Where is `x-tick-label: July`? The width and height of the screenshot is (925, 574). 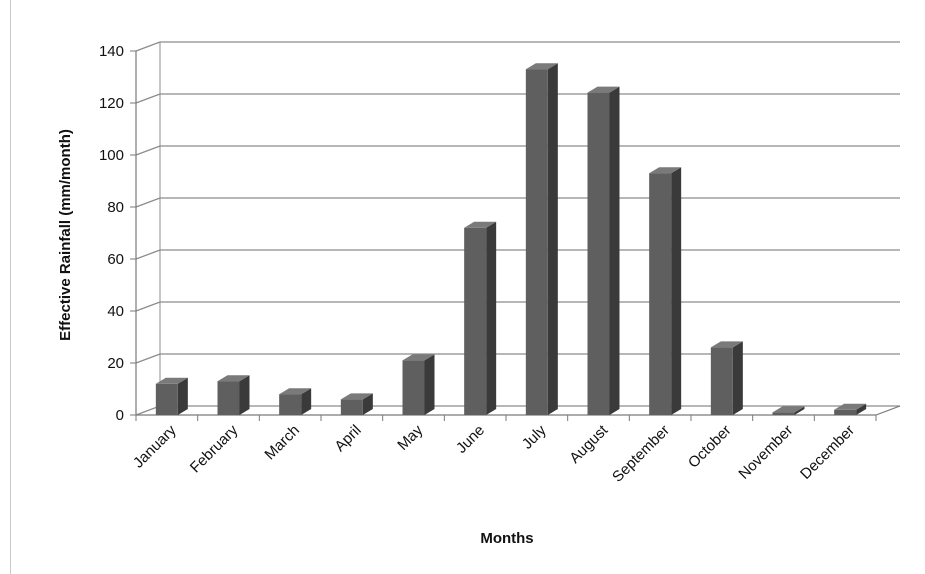
x-tick-label: July is located at coordinates (534, 436).